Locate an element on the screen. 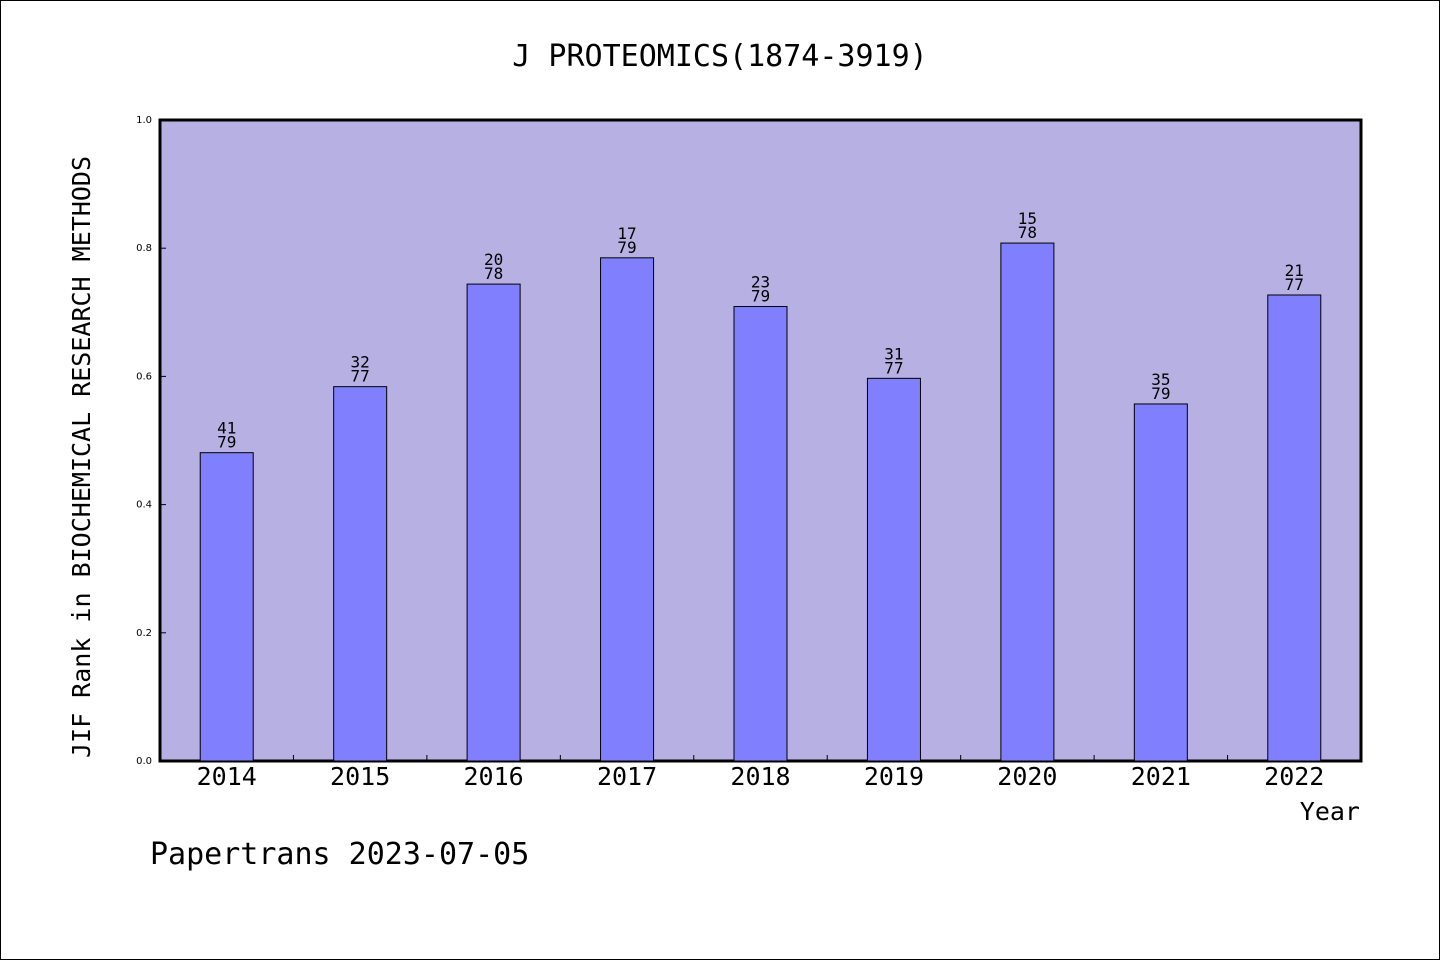  bar-rank-label: 20 is located at coordinates (493, 259).